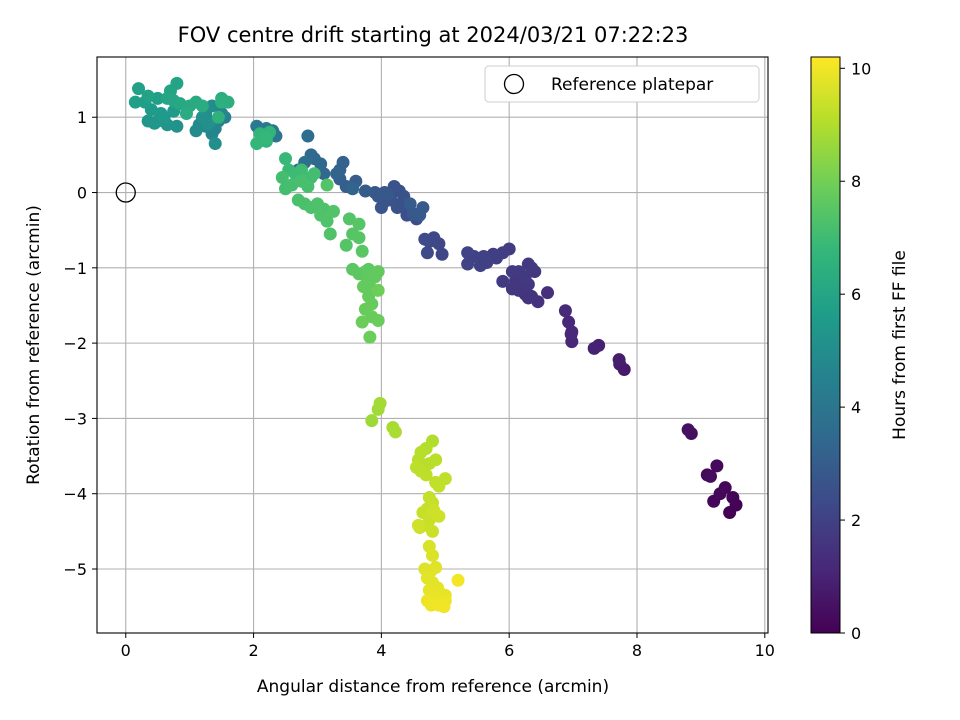 This screenshot has height=720, width=960. I want to click on colorbar-tick-label: 10, so click(861, 68).